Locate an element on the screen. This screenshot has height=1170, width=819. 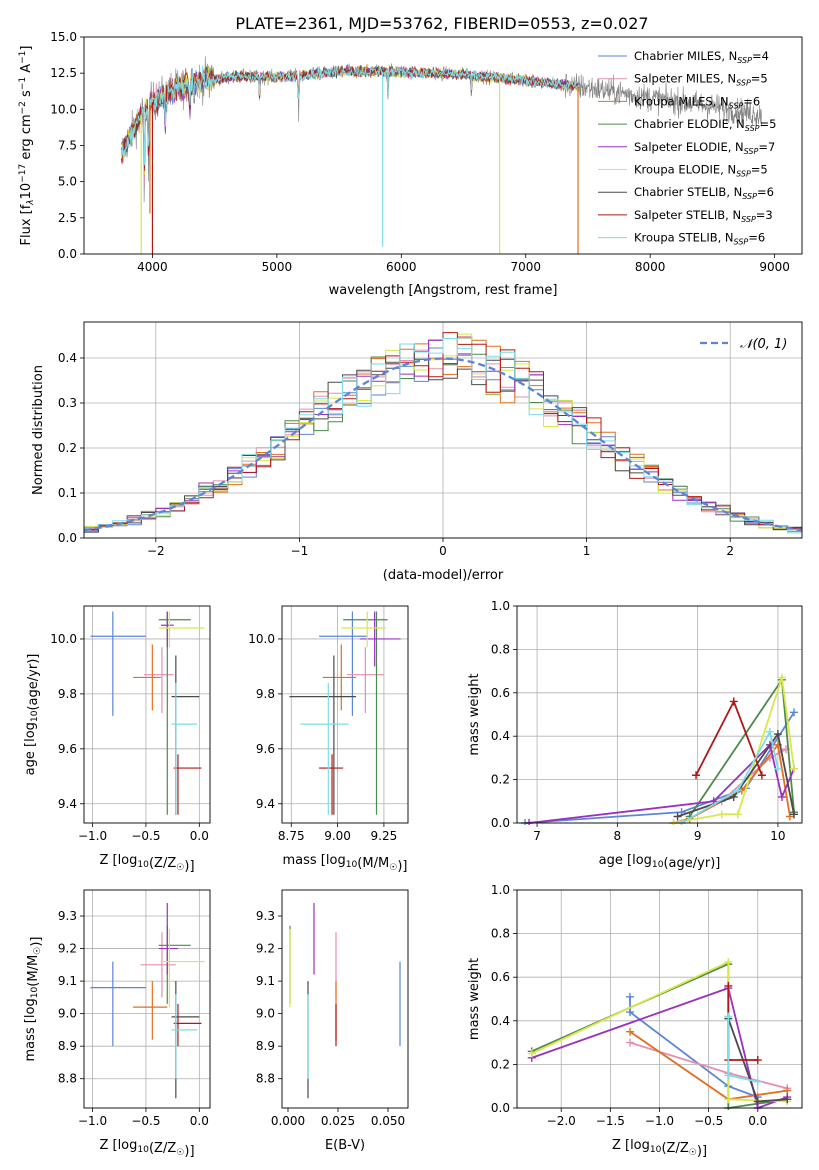
label-part: s is located at coordinates (26, 95).